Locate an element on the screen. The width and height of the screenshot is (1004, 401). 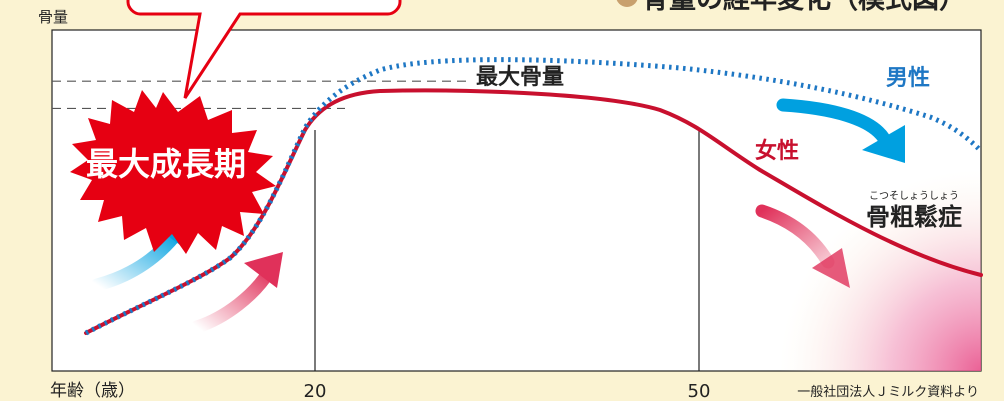
title-bullet-icon is located at coordinates (627, 3).